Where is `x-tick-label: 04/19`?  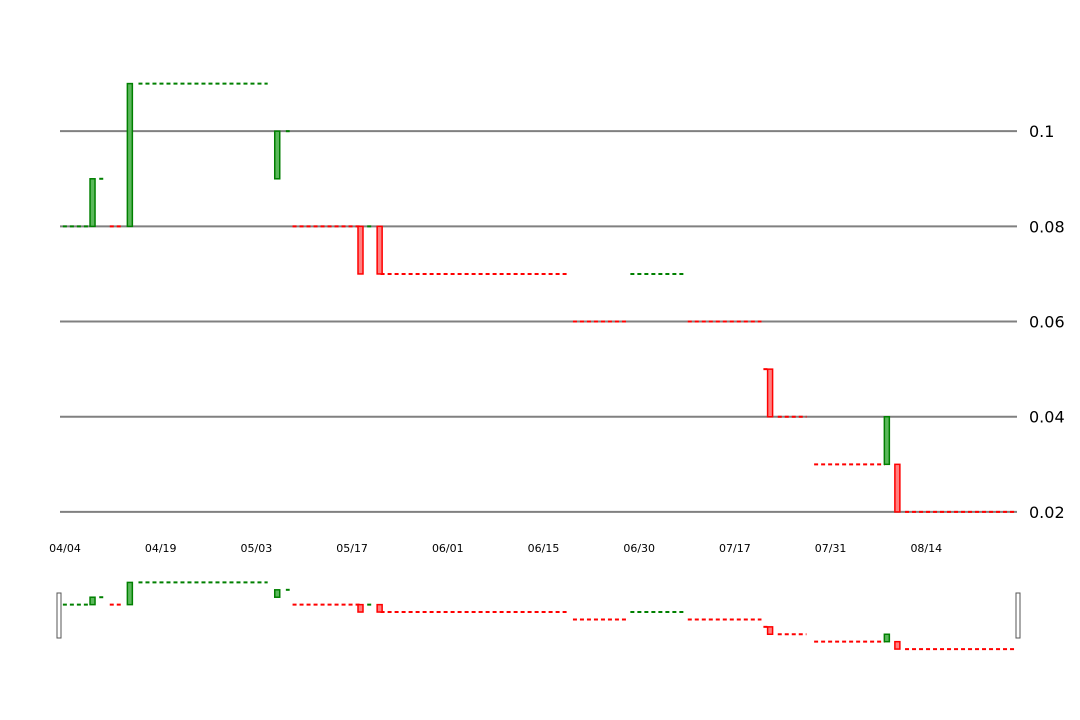
x-tick-label: 04/19 is located at coordinates (161, 548).